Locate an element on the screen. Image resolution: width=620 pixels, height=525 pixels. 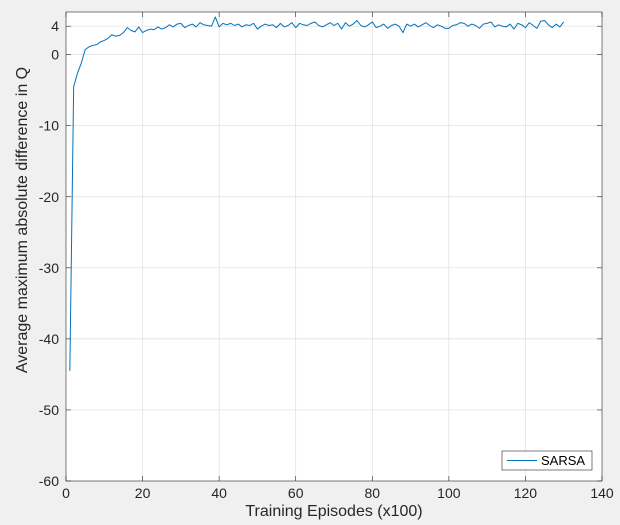
x-tick-label: 80 is located at coordinates (372, 493).